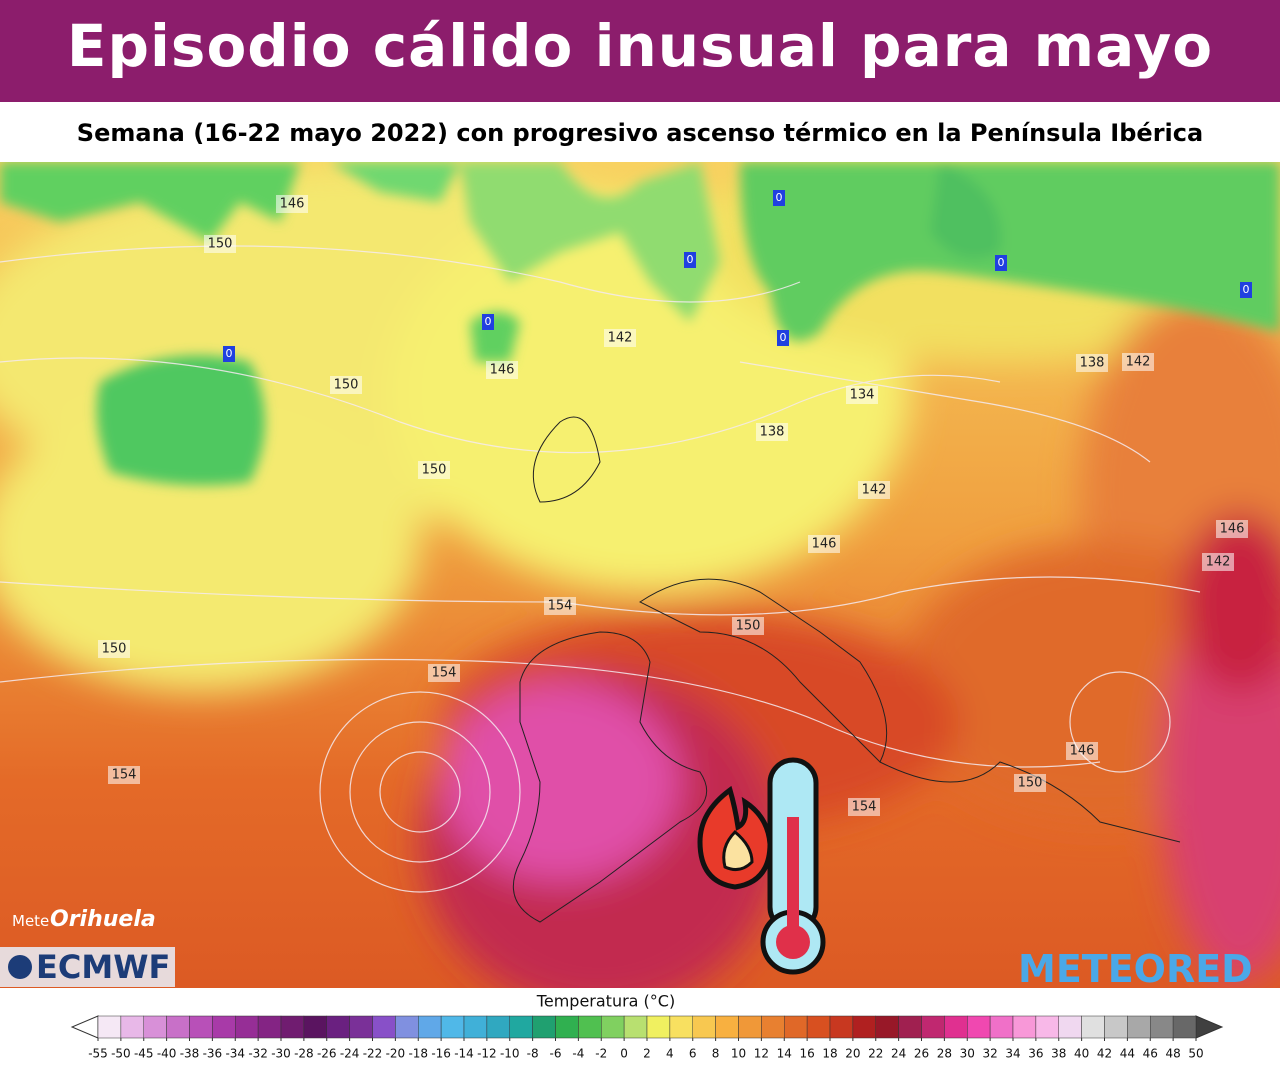 The height and width of the screenshot is (1080, 1280). What do you see at coordinates (258, 1054) in the screenshot?
I see `colorbar-tick-label: -32` at bounding box center [258, 1054].